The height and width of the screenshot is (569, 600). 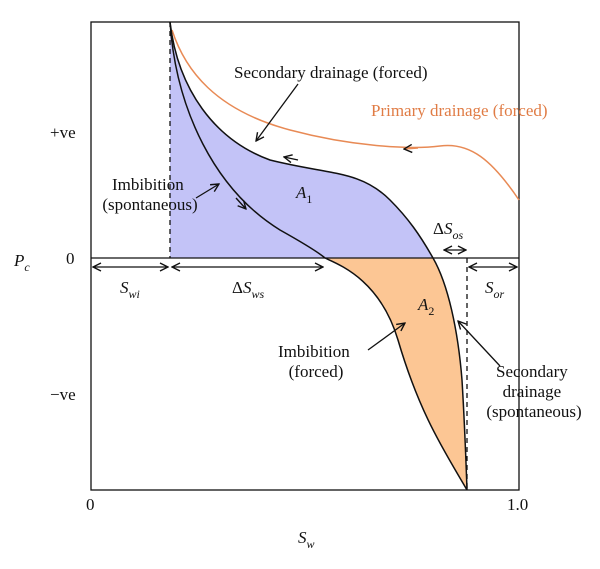 I want to click on secondary-drainage-spontaneous-curve, so click(x=450, y=374).